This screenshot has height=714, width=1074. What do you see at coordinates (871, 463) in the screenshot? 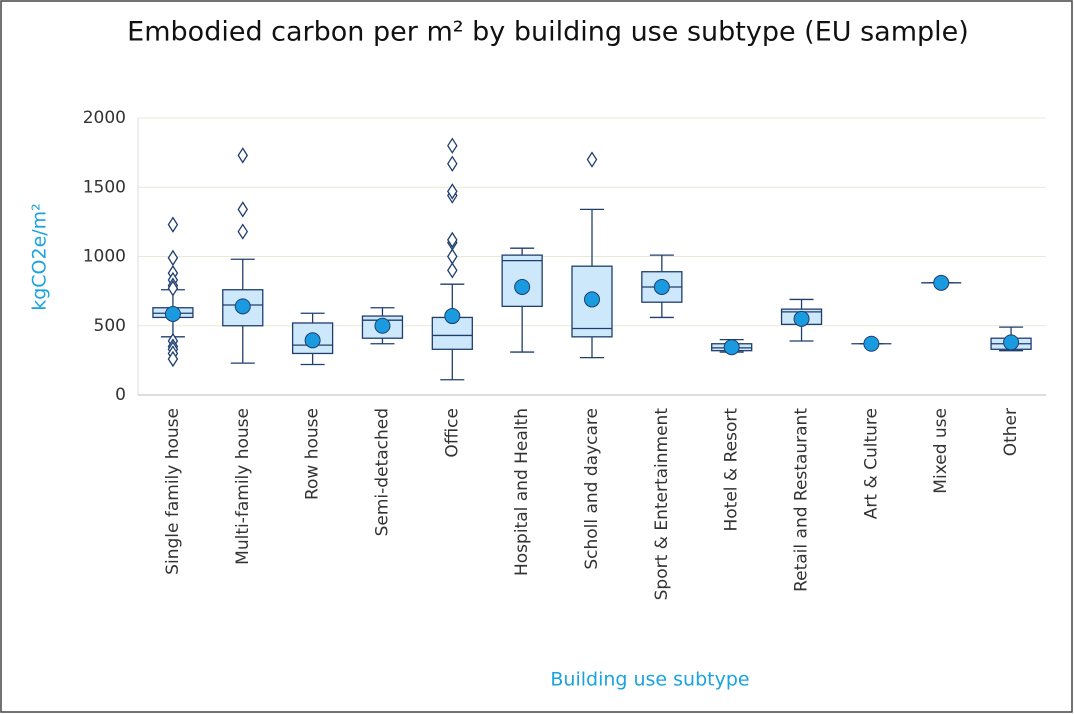
I see `x-tick-label: Art & Culture` at bounding box center [871, 463].